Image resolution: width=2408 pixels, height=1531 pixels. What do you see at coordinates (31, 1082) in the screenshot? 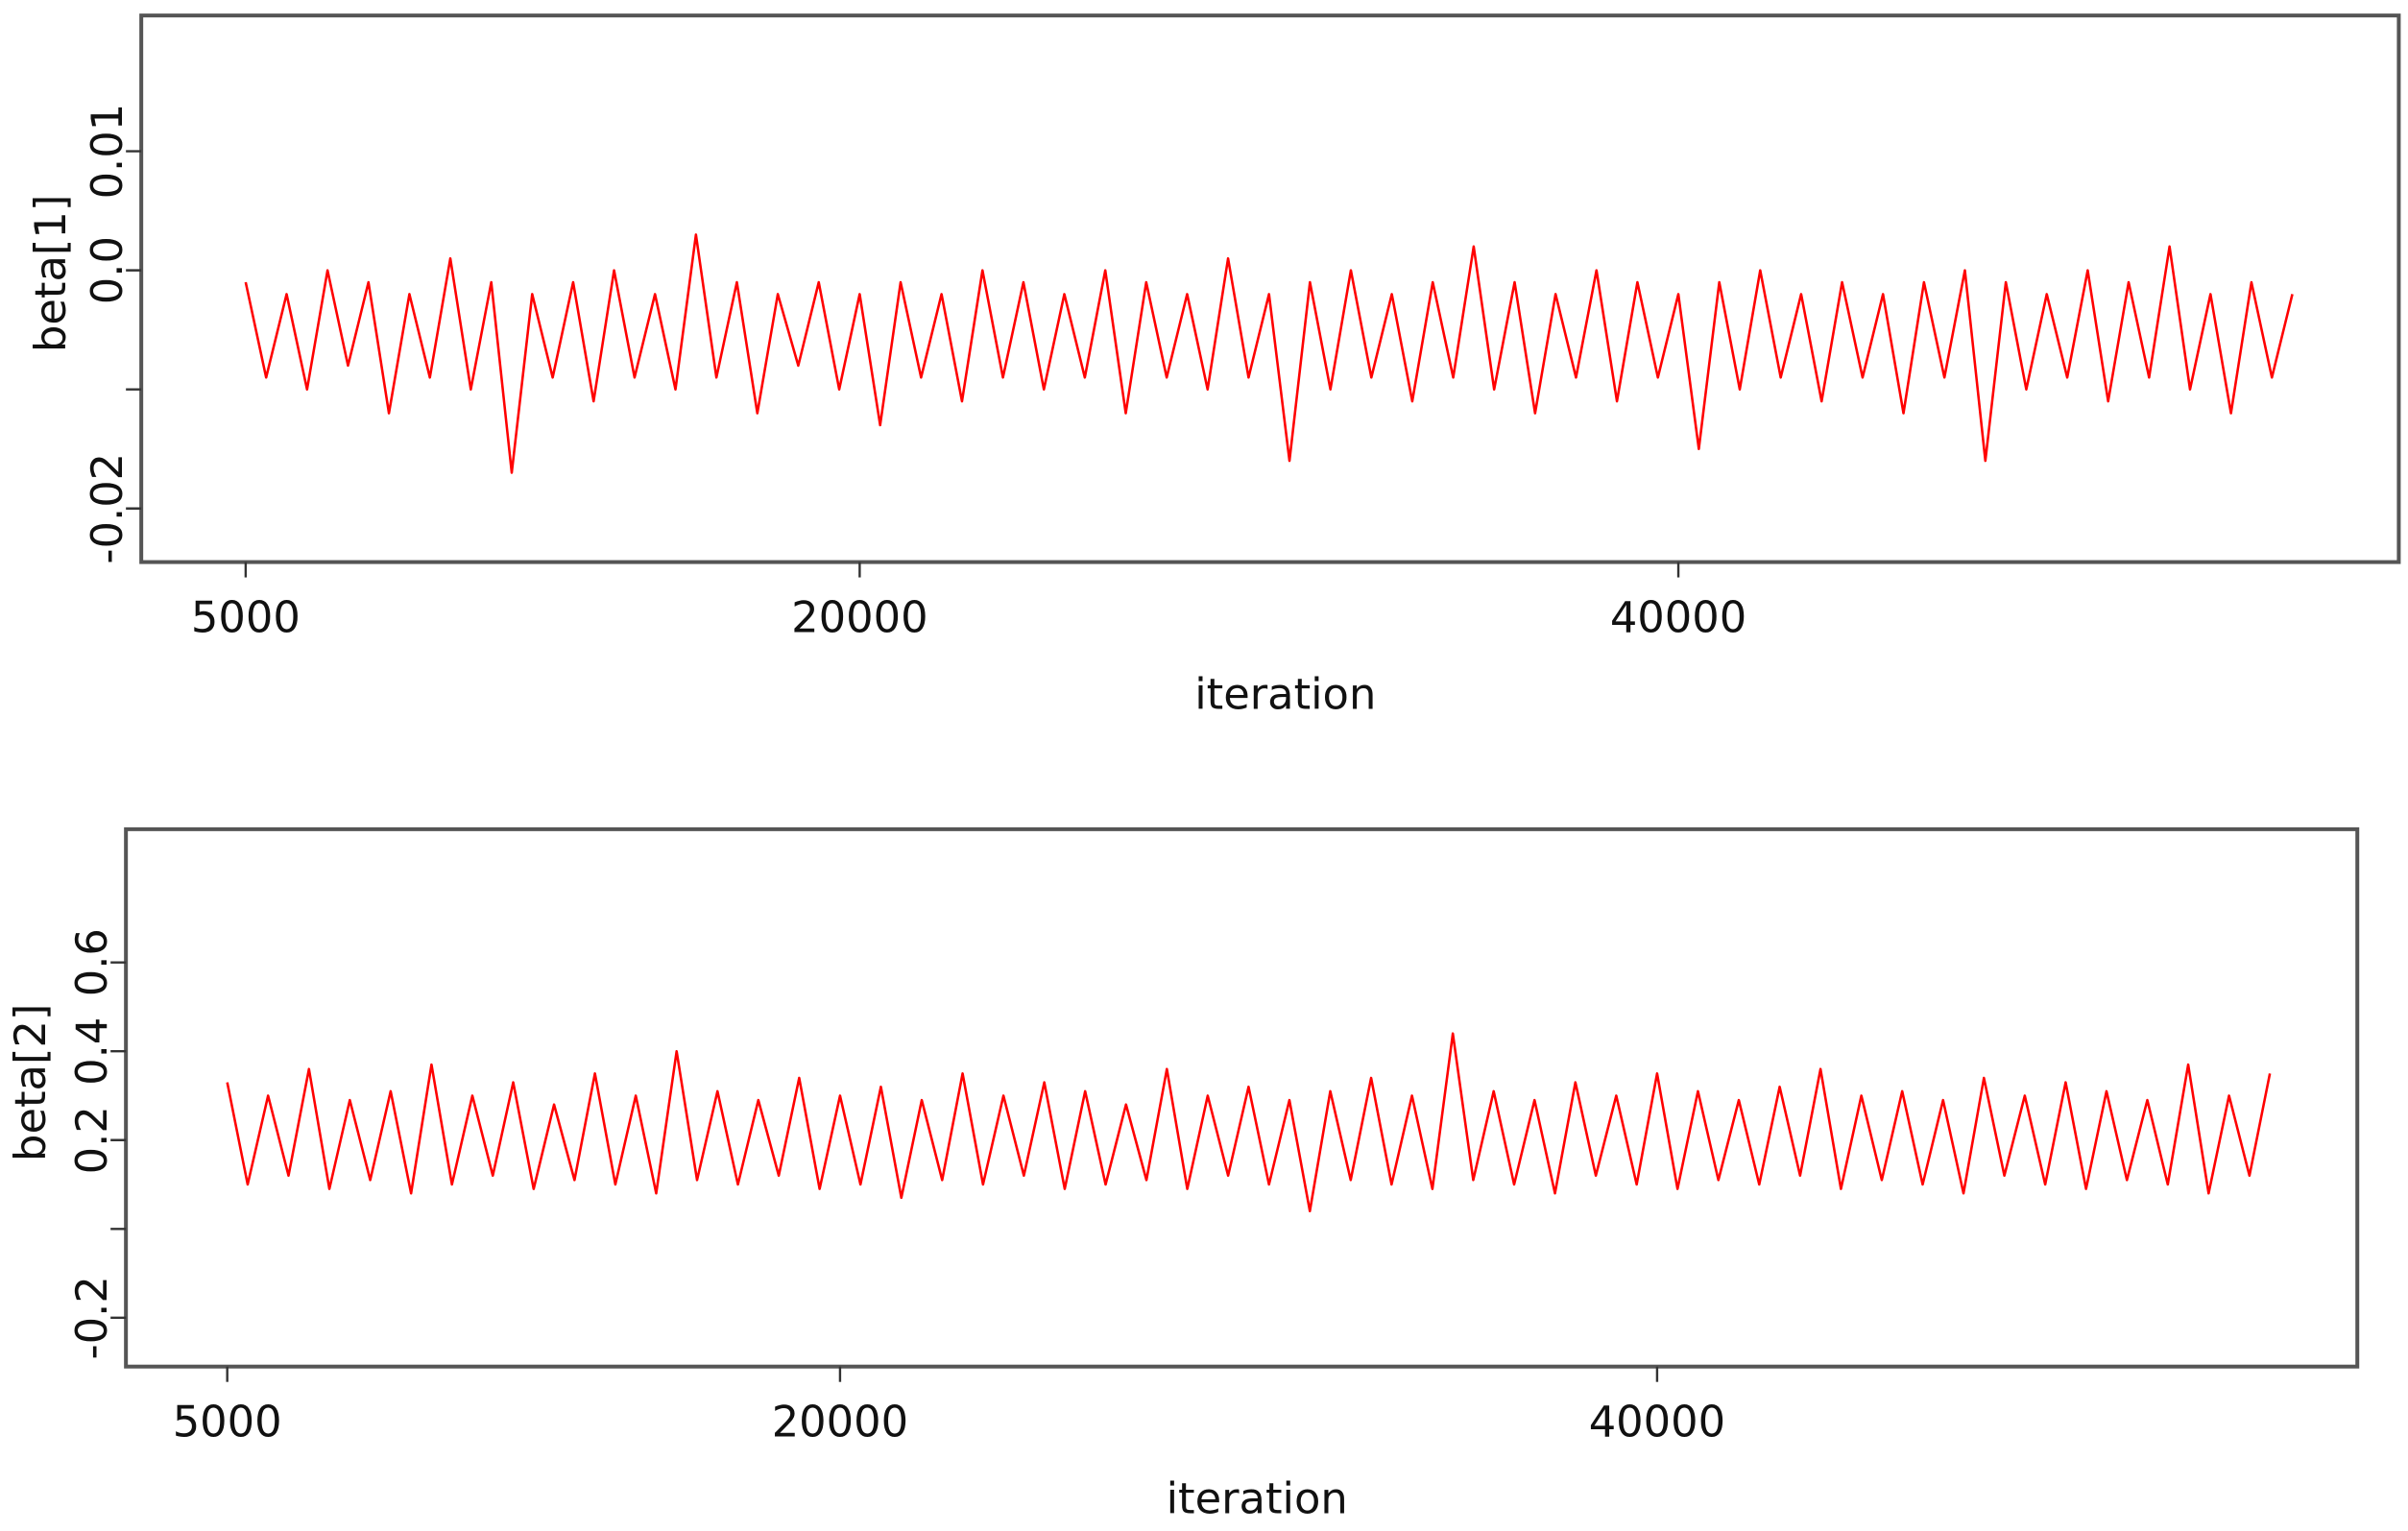
I see `y-axis-label: beta[2]` at bounding box center [31, 1082].